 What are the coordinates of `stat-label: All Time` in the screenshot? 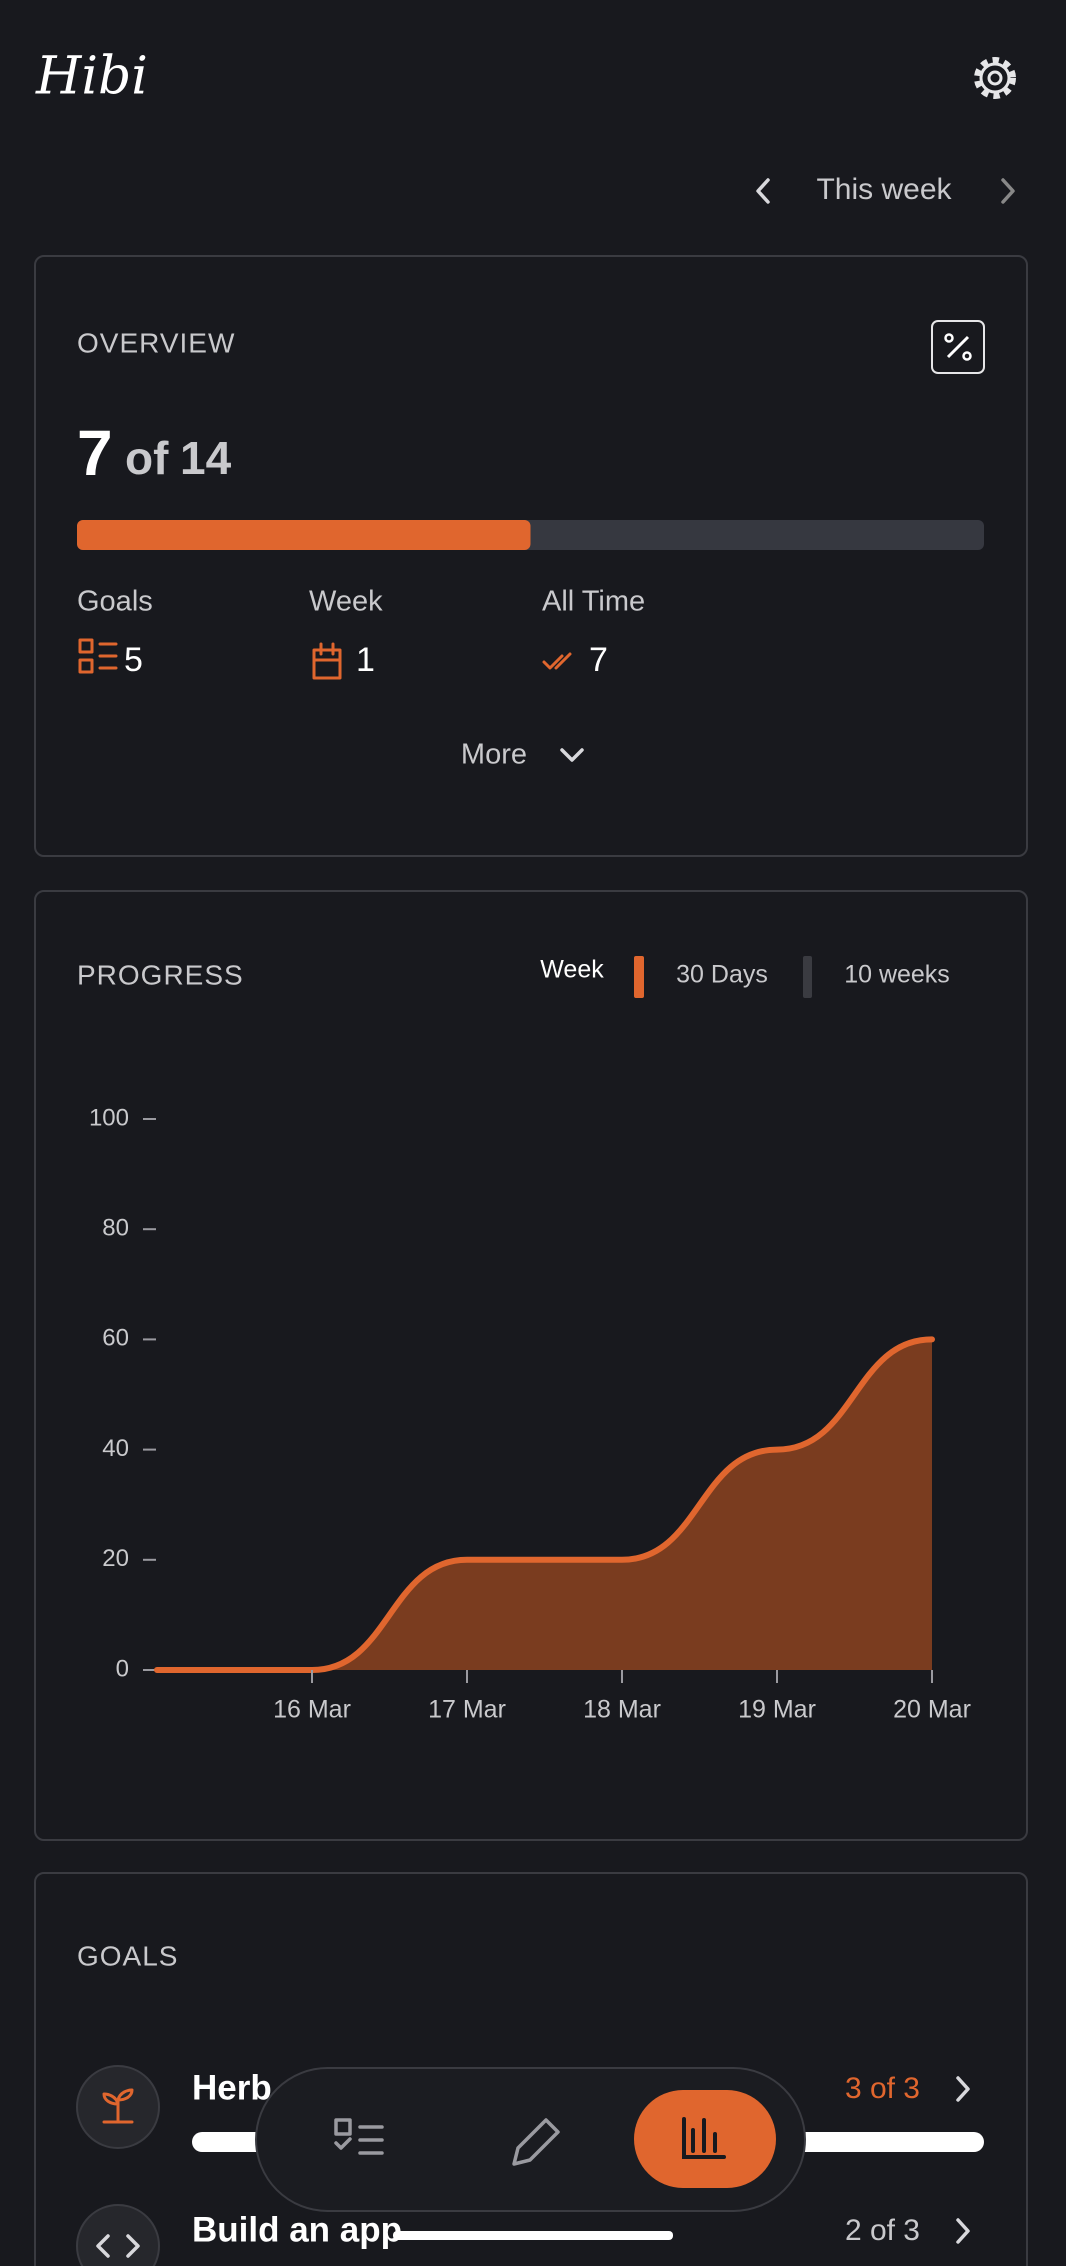 It's located at (593, 602).